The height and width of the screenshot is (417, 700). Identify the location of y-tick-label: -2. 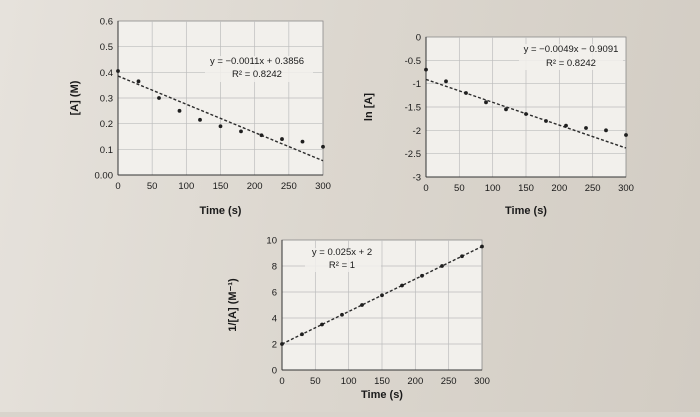
(417, 131).